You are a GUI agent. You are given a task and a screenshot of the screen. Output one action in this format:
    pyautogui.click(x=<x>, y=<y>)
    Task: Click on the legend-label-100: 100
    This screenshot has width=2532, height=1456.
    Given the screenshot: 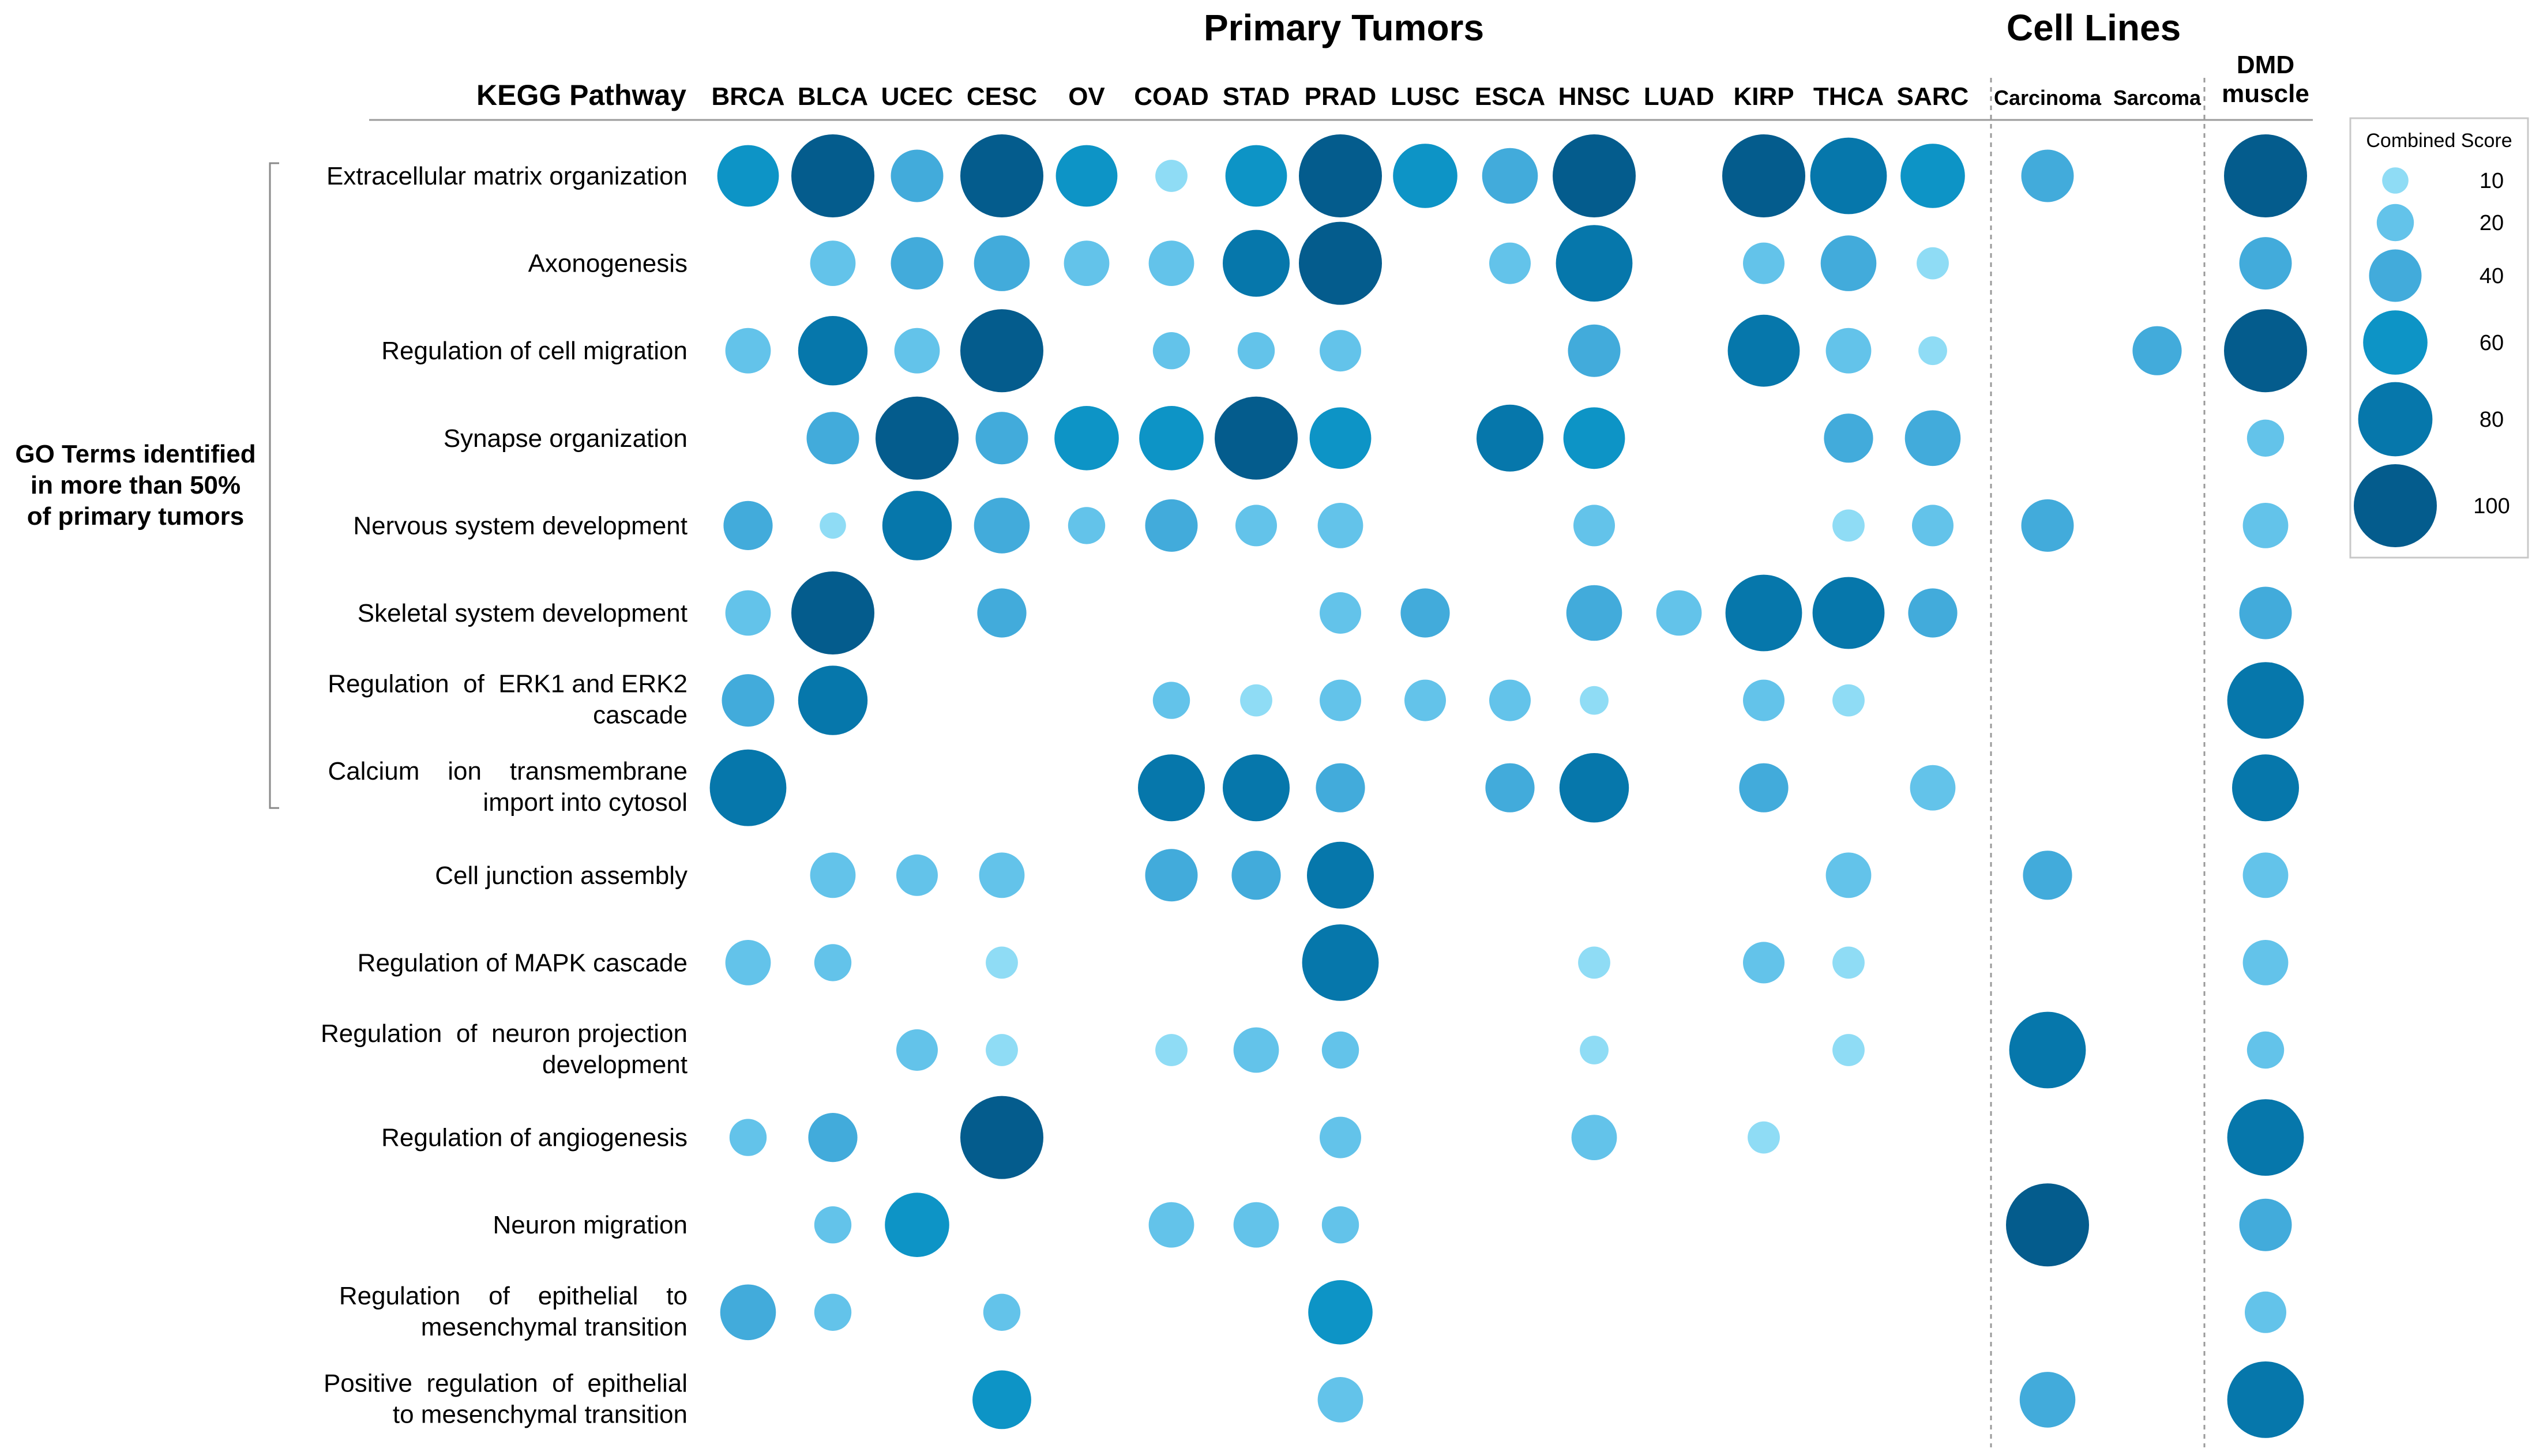 What is the action you would take?
    pyautogui.click(x=2491, y=506)
    